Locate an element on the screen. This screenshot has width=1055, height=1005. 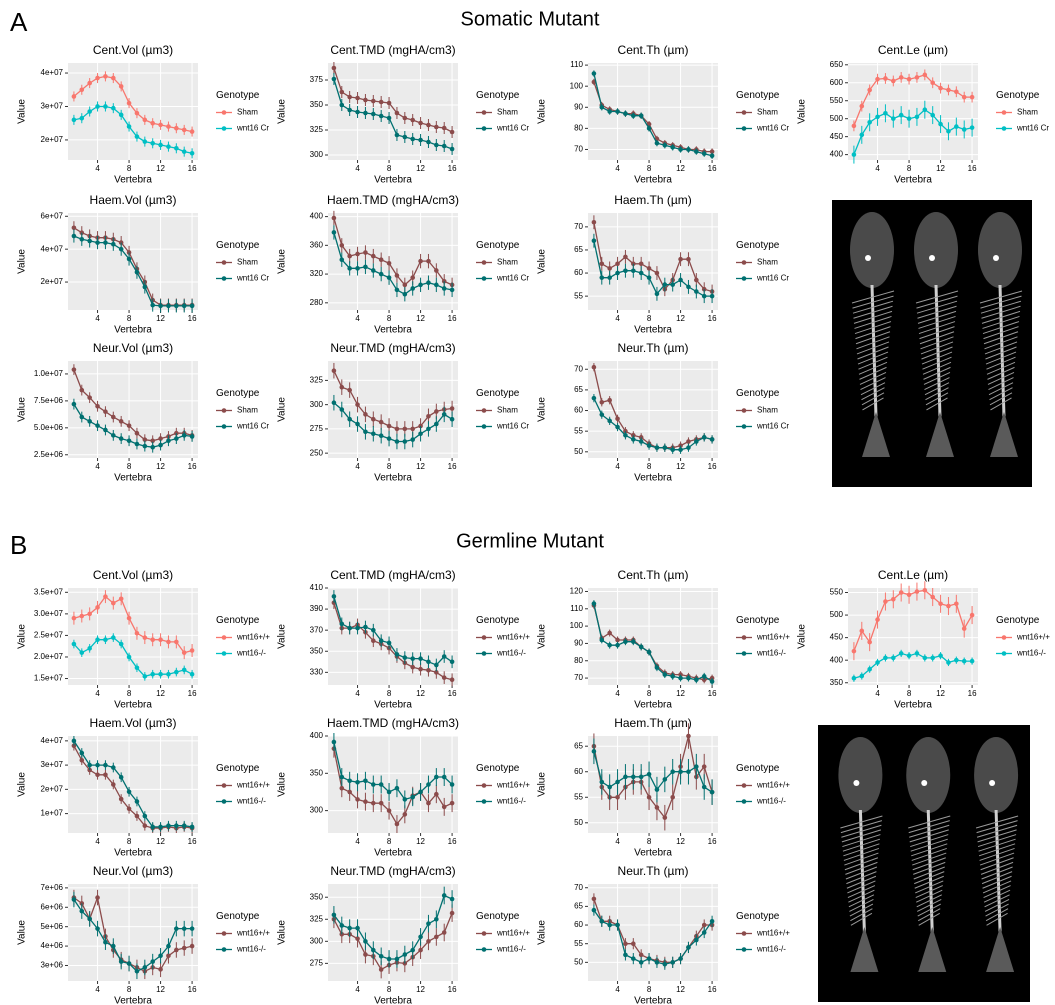
chart-title: Neur.Th (µm) is located at coordinates (653, 348).